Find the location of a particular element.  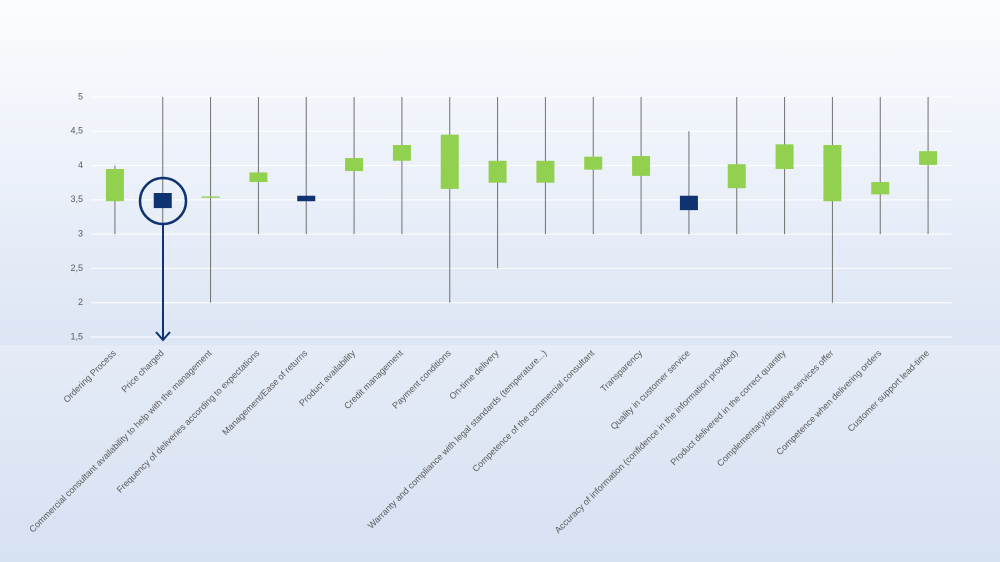

y-tick-label: 3 is located at coordinates (80, 234).